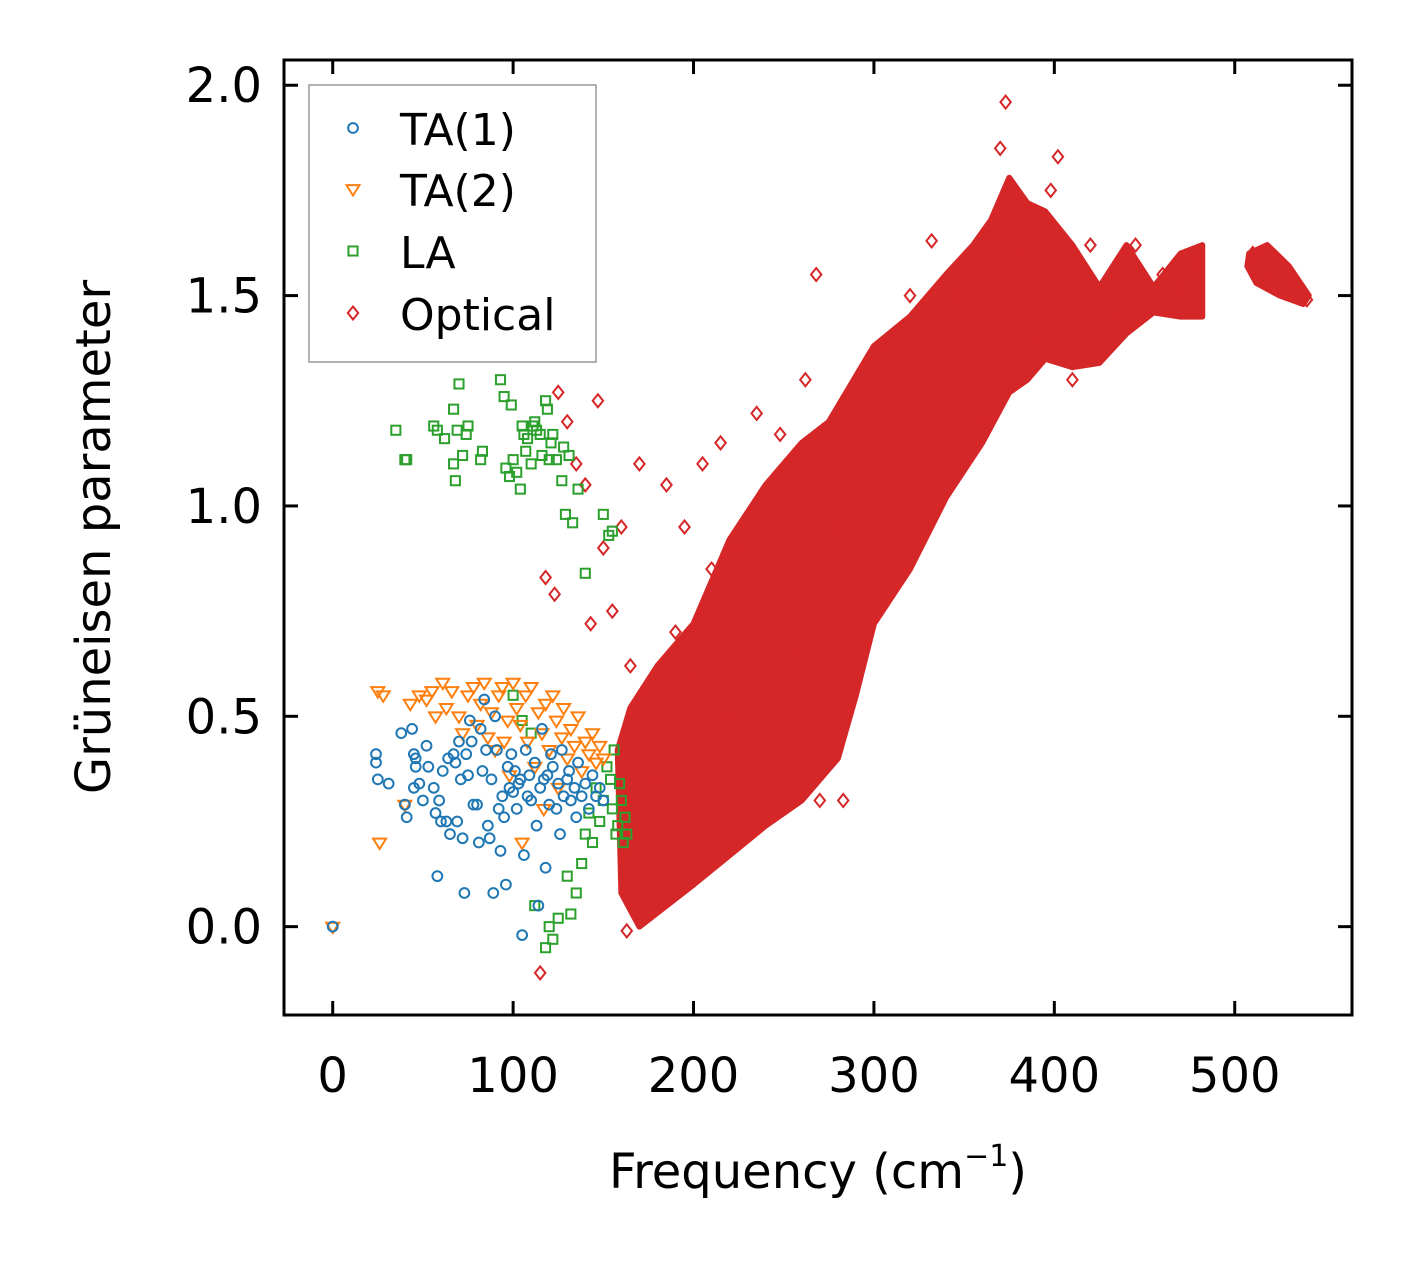 This screenshot has height=1264, width=1413. What do you see at coordinates (874, 1076) in the screenshot?
I see `x-tick-label: 300` at bounding box center [874, 1076].